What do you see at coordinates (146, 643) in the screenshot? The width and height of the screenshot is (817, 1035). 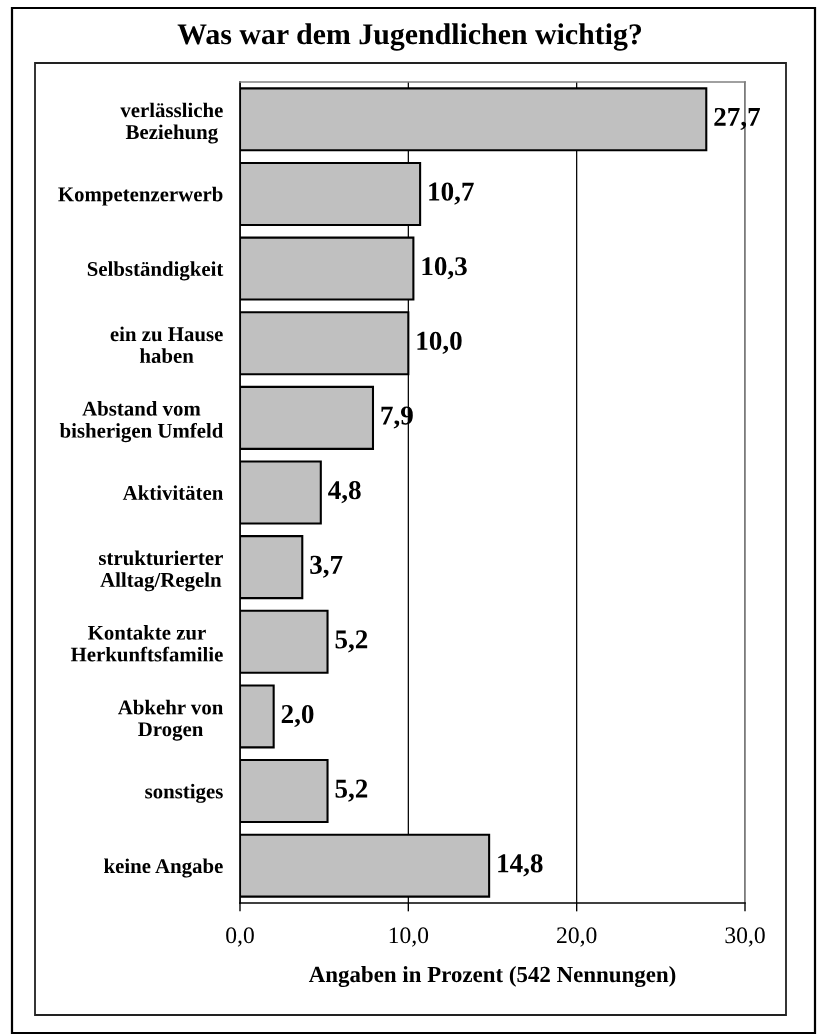 I see `y-tick-label: Kontakte zur Herkunftsfamilie` at bounding box center [146, 643].